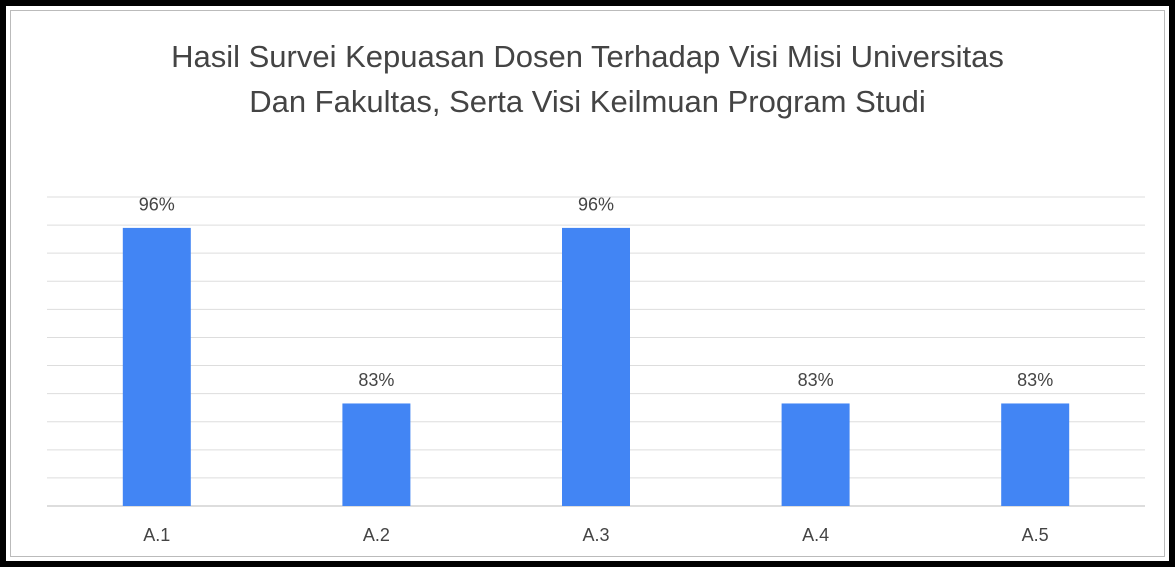 The height and width of the screenshot is (567, 1175). What do you see at coordinates (376, 535) in the screenshot?
I see `x-tick-label: A.2` at bounding box center [376, 535].